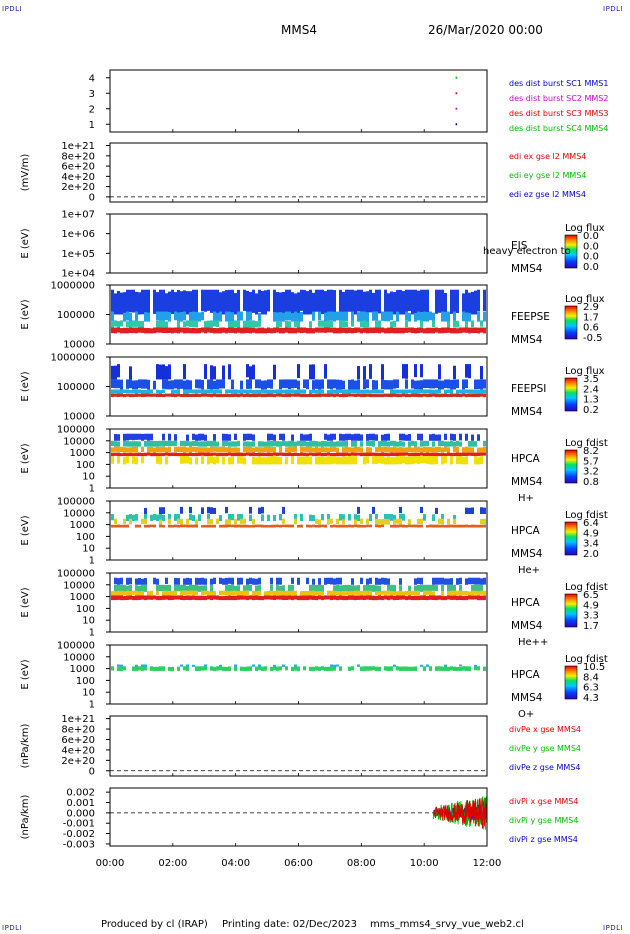 The image size is (630, 934). Describe the element at coordinates (79, 834) in the screenshot. I see `y-tick-label: -0.002` at that location.